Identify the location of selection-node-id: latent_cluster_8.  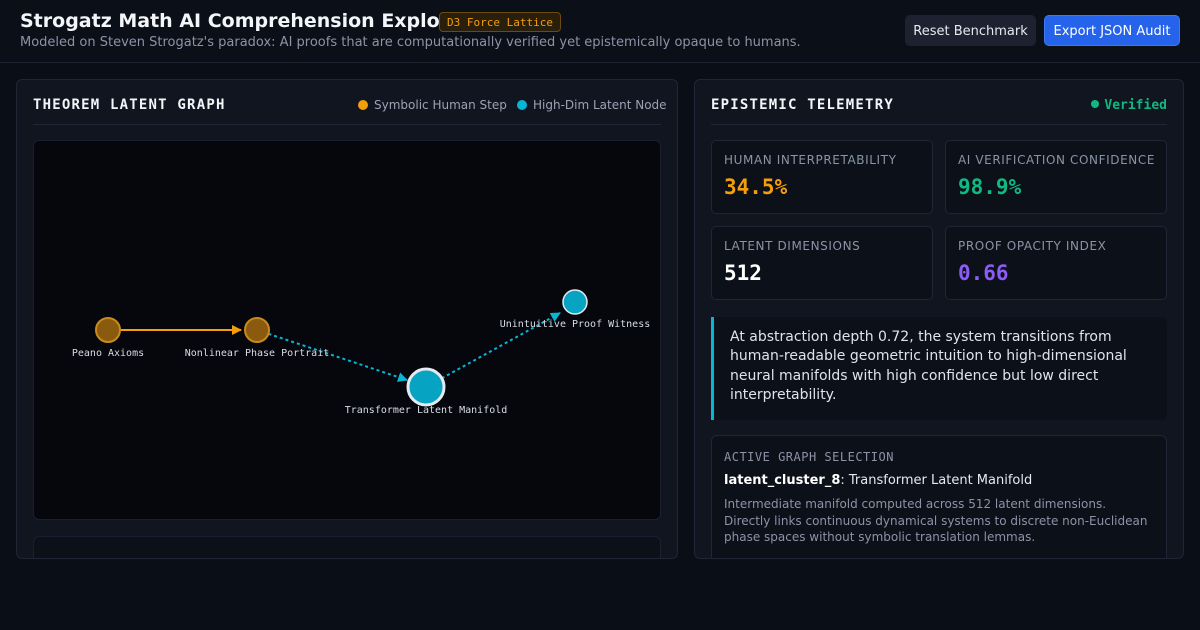
(782, 480).